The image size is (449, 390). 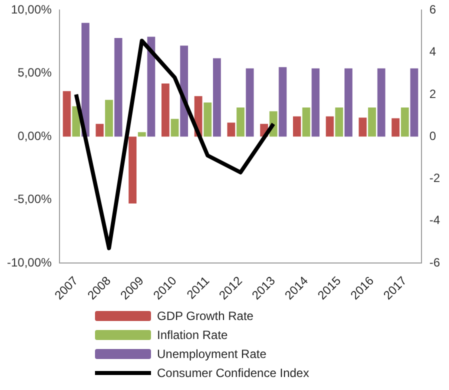 What do you see at coordinates (205, 315) in the screenshot?
I see `legend-label: GDP Growth Rate` at bounding box center [205, 315].